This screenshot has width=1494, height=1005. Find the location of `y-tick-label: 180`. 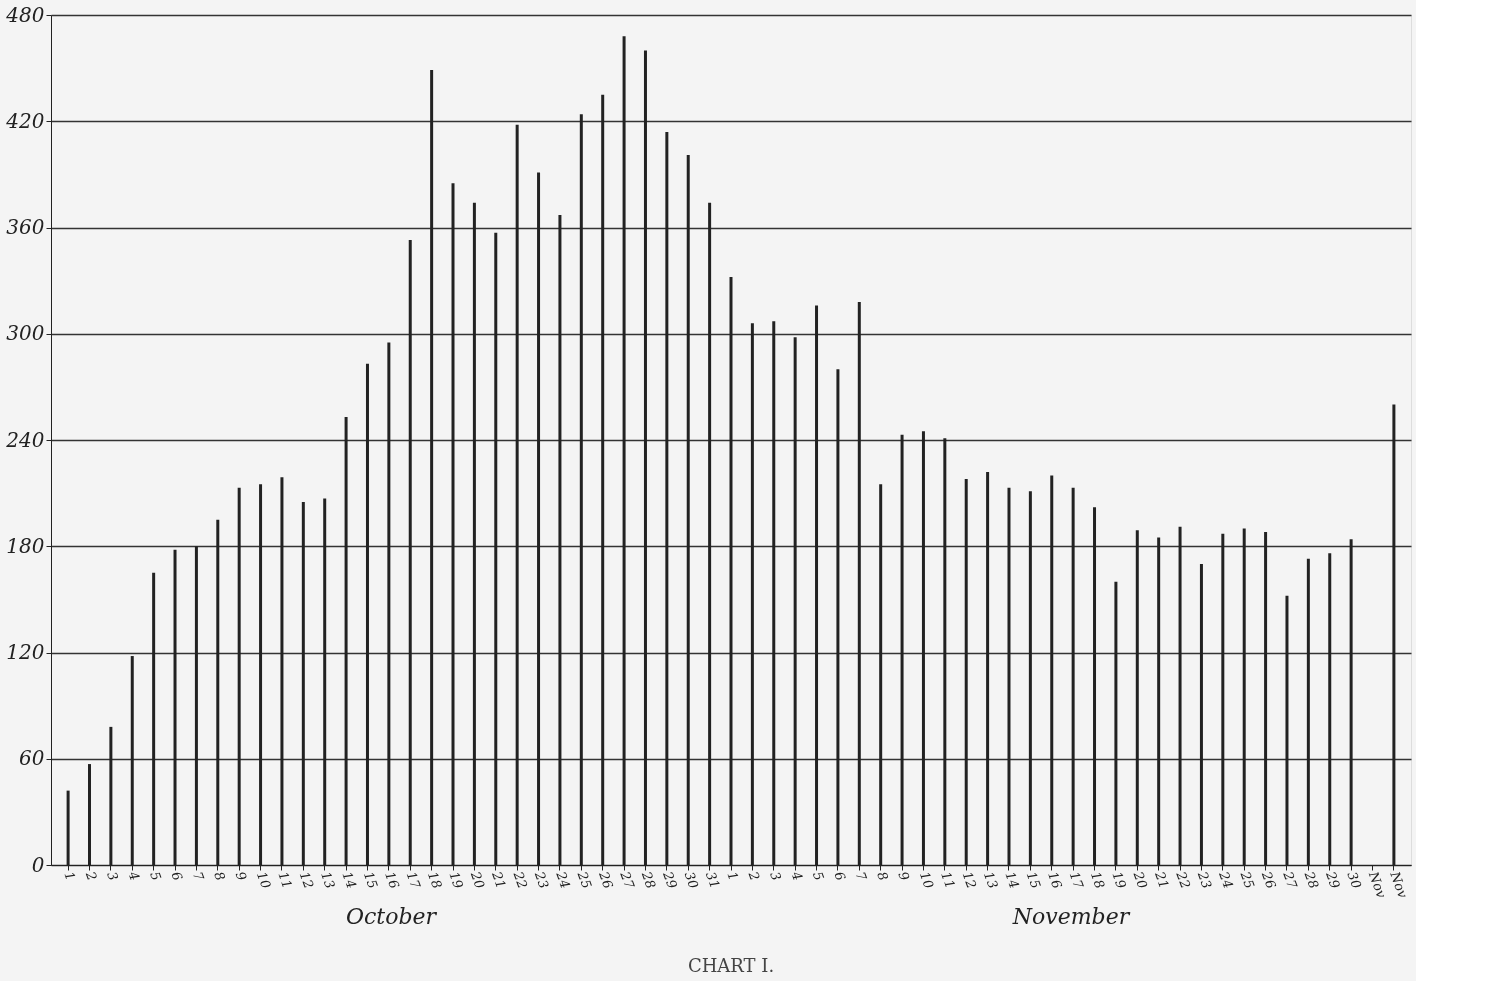

y-tick-label: 180 is located at coordinates (25, 545).